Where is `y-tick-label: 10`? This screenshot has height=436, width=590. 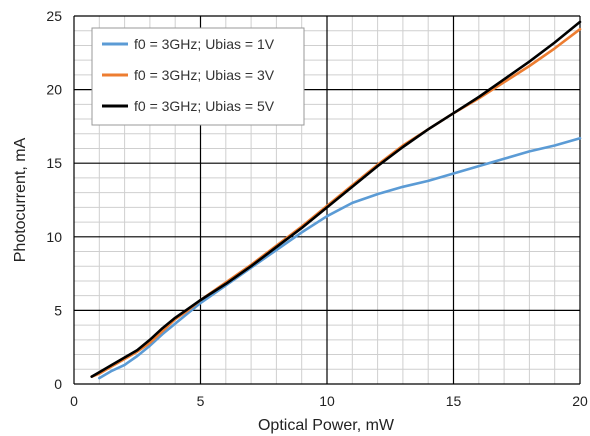 y-tick-label: 10 is located at coordinates (54, 237).